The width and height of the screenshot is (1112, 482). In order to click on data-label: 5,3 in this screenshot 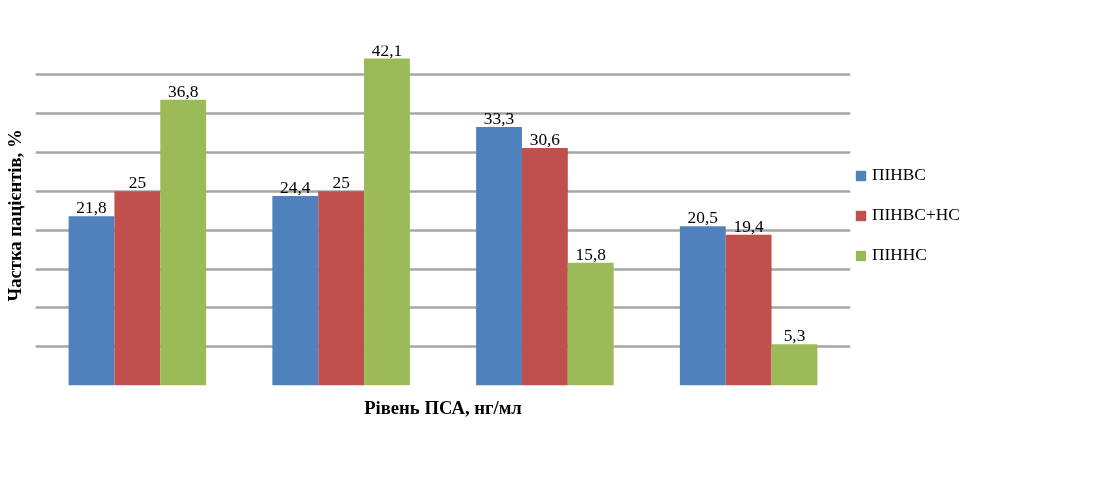, I will do `click(794, 336)`.